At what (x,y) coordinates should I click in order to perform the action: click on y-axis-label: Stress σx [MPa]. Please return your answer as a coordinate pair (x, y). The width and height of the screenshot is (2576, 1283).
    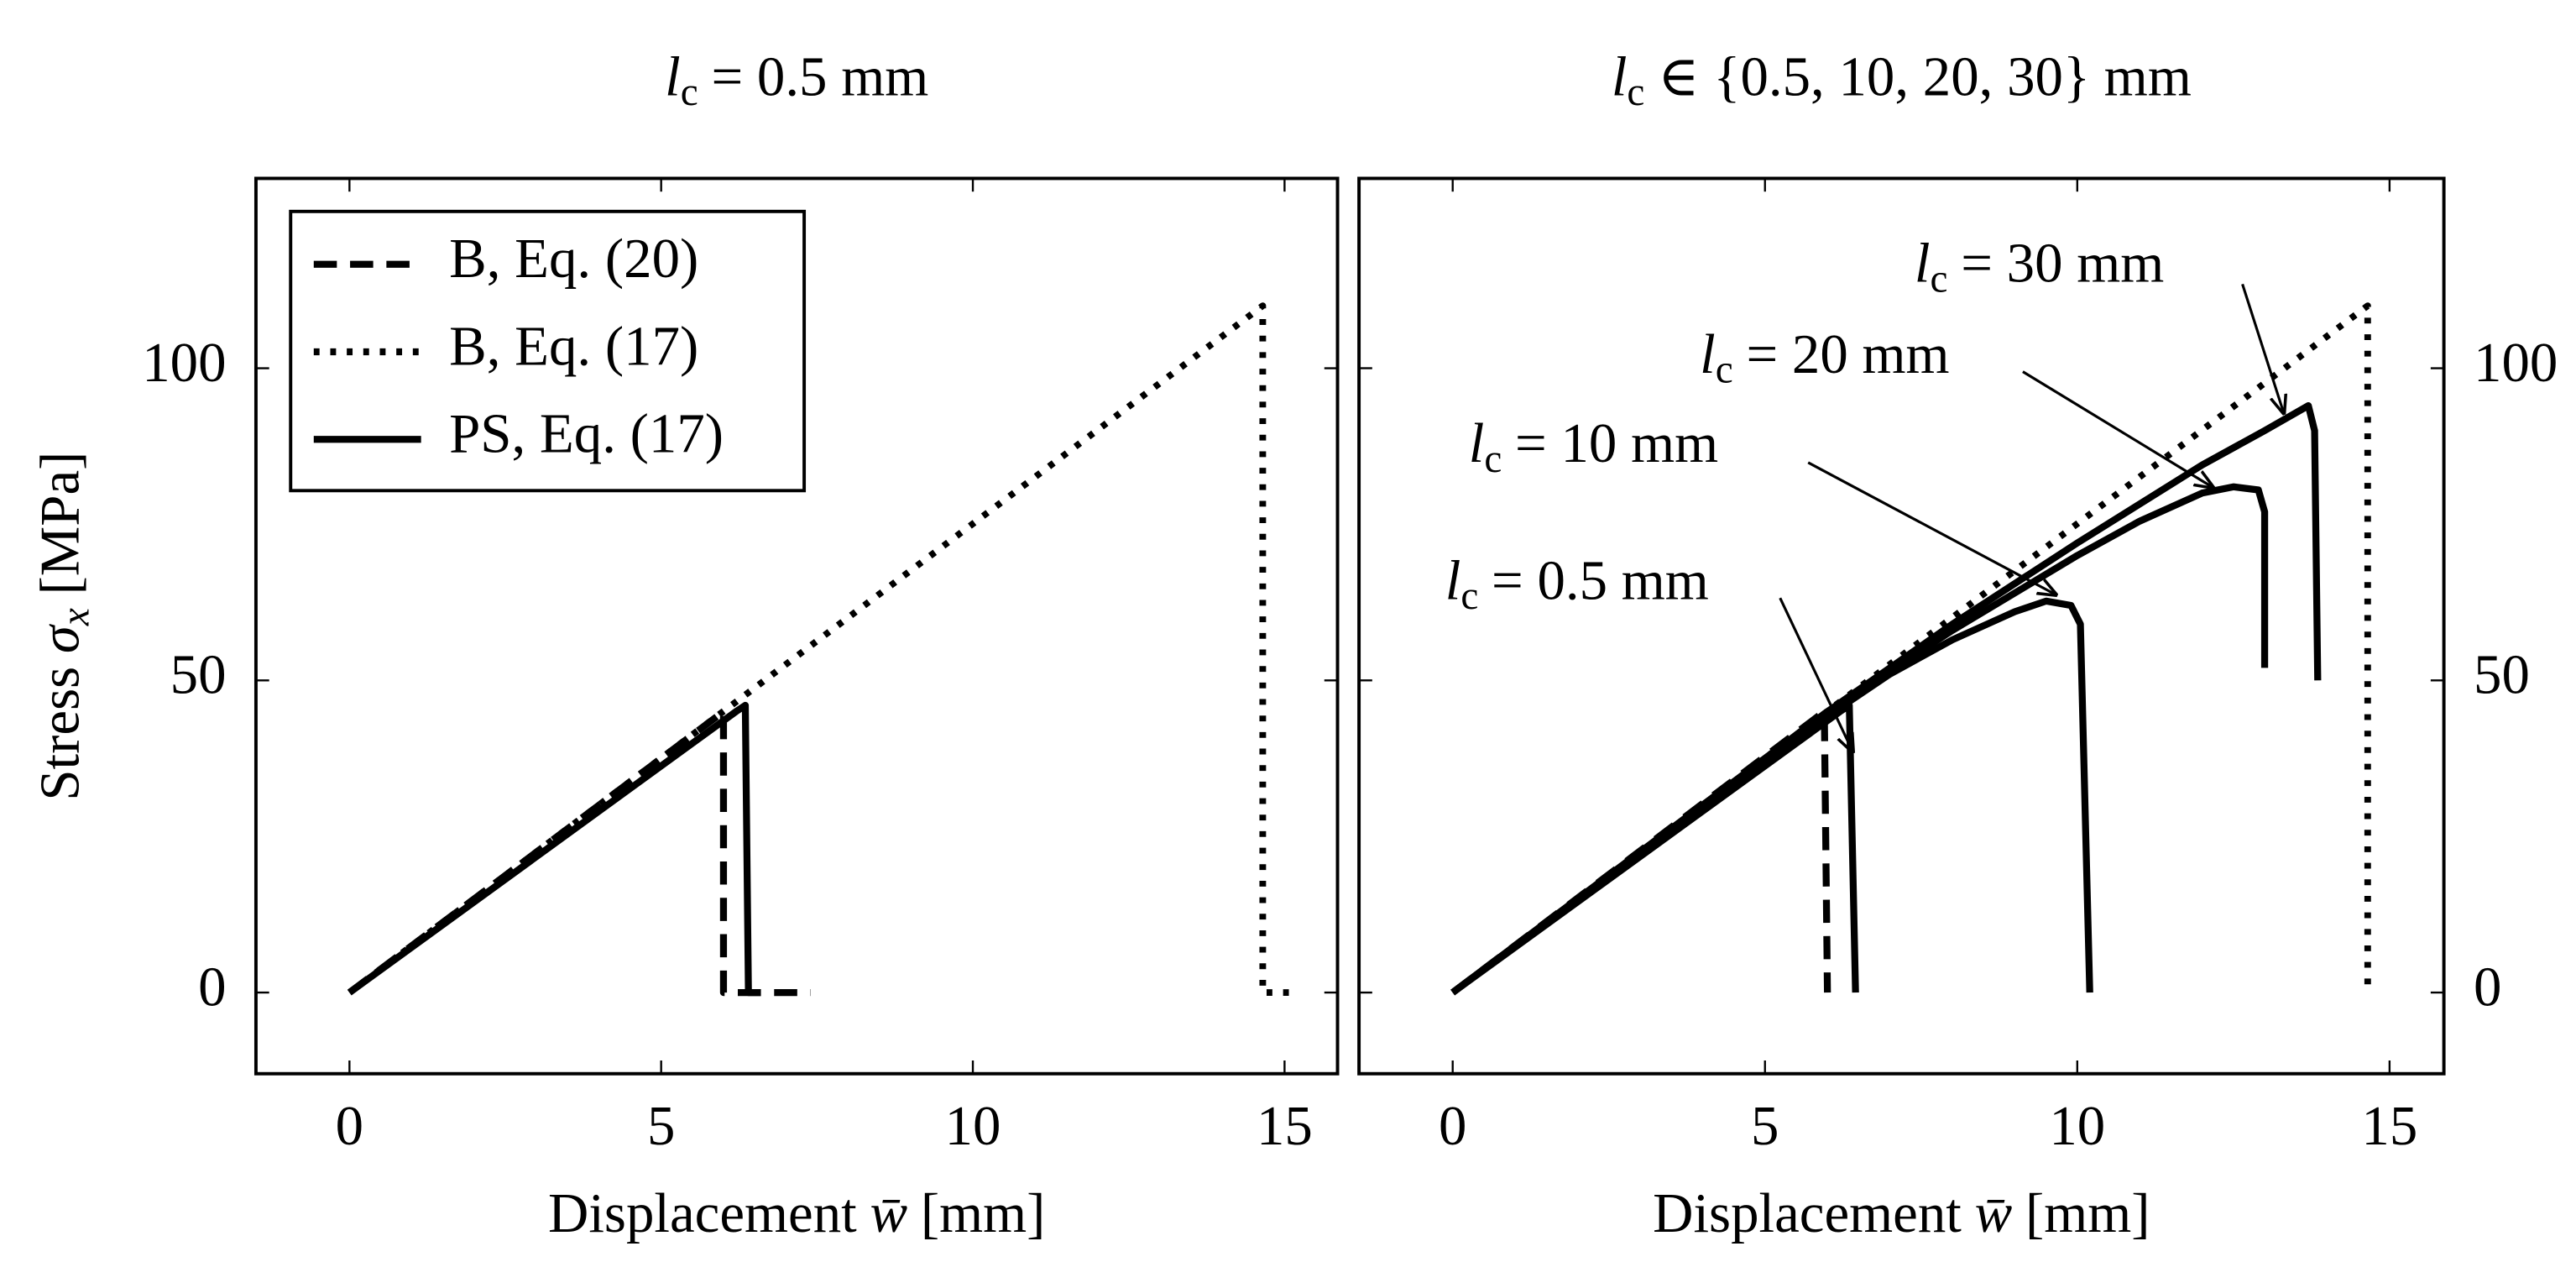
    Looking at the image, I should click on (63, 626).